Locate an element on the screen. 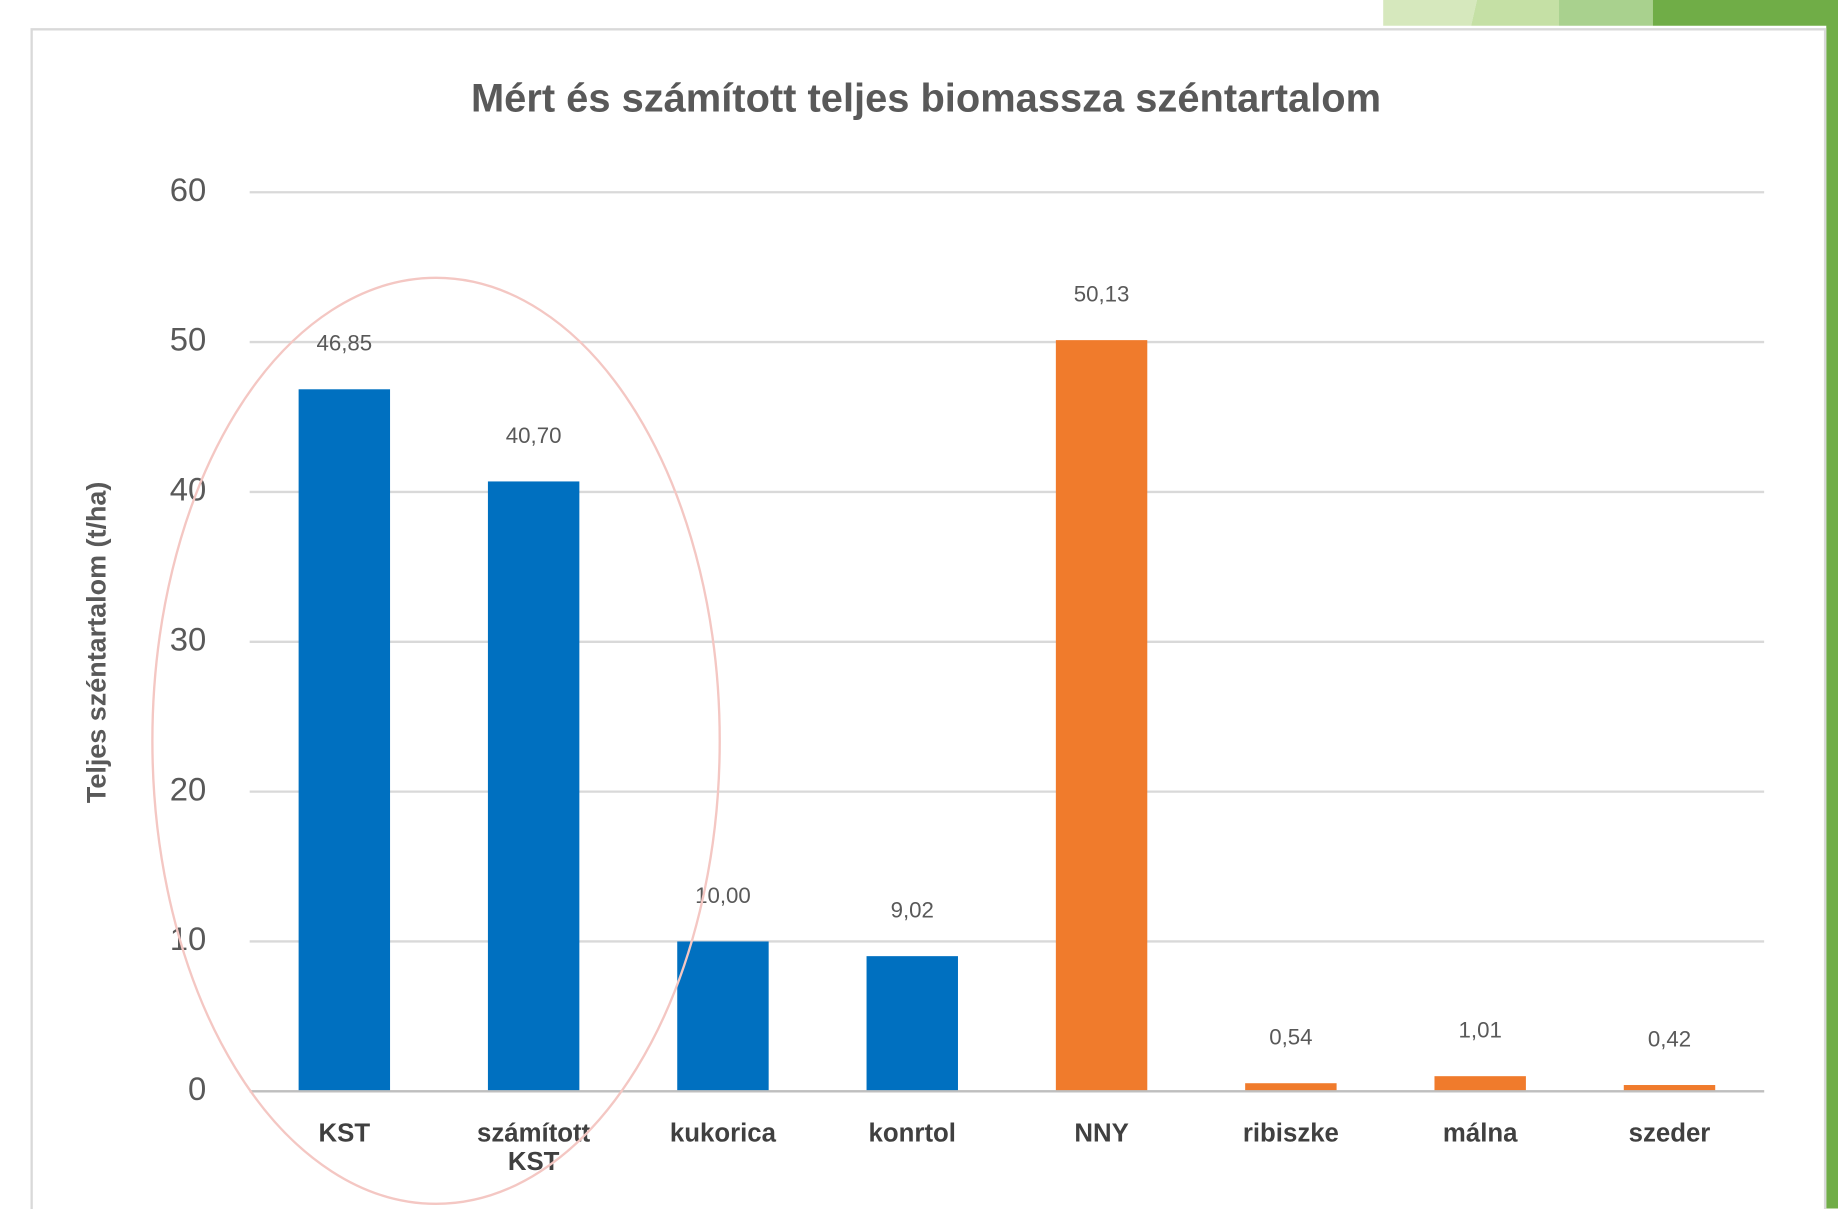 This screenshot has width=1838, height=1209. x-tick-label-box: számított KST is located at coordinates (534, 1147).